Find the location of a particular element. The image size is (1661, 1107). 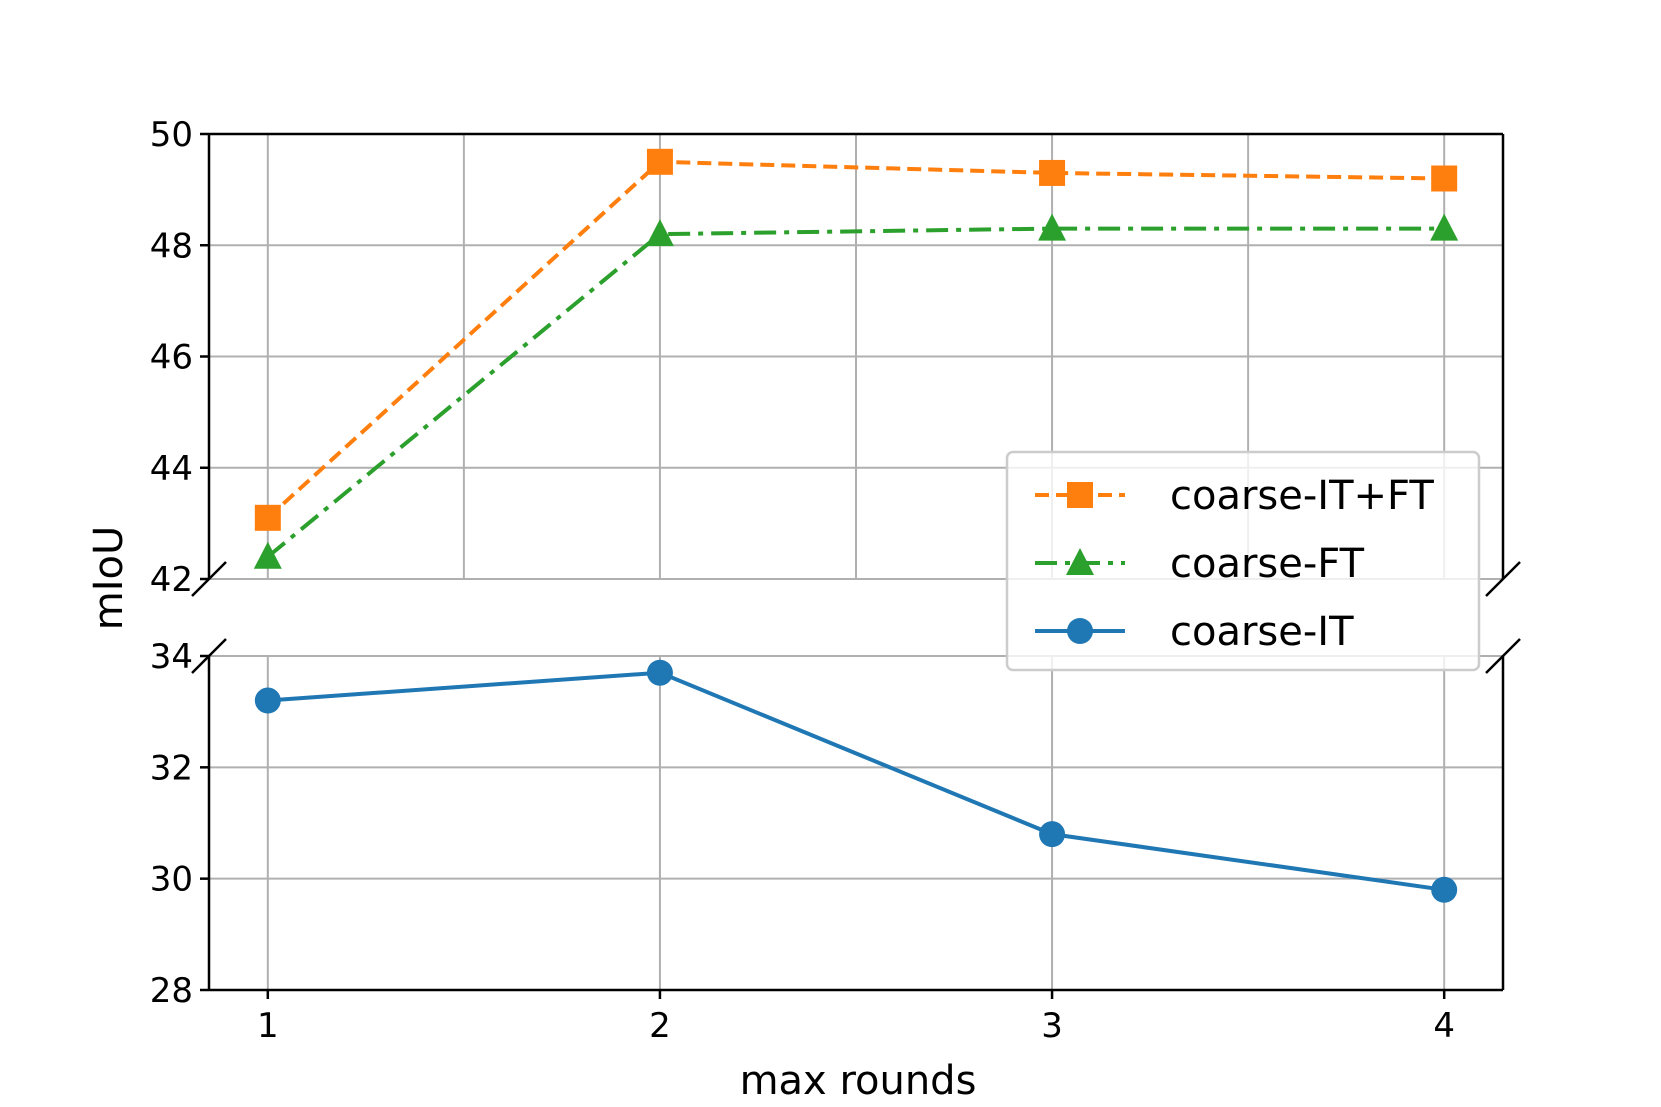

y-tick-label-upper: 44 is located at coordinates (171, 469).